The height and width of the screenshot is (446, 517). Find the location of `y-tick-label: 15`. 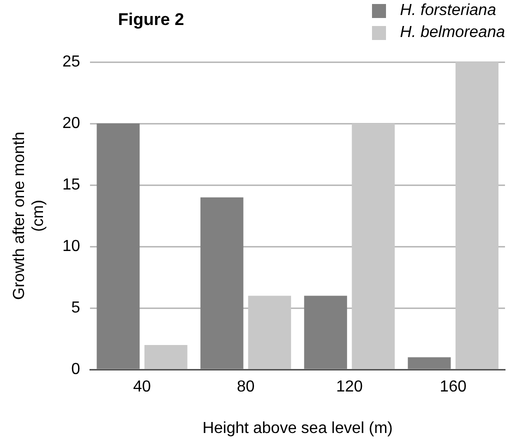

y-tick-label: 15 is located at coordinates (71, 185).